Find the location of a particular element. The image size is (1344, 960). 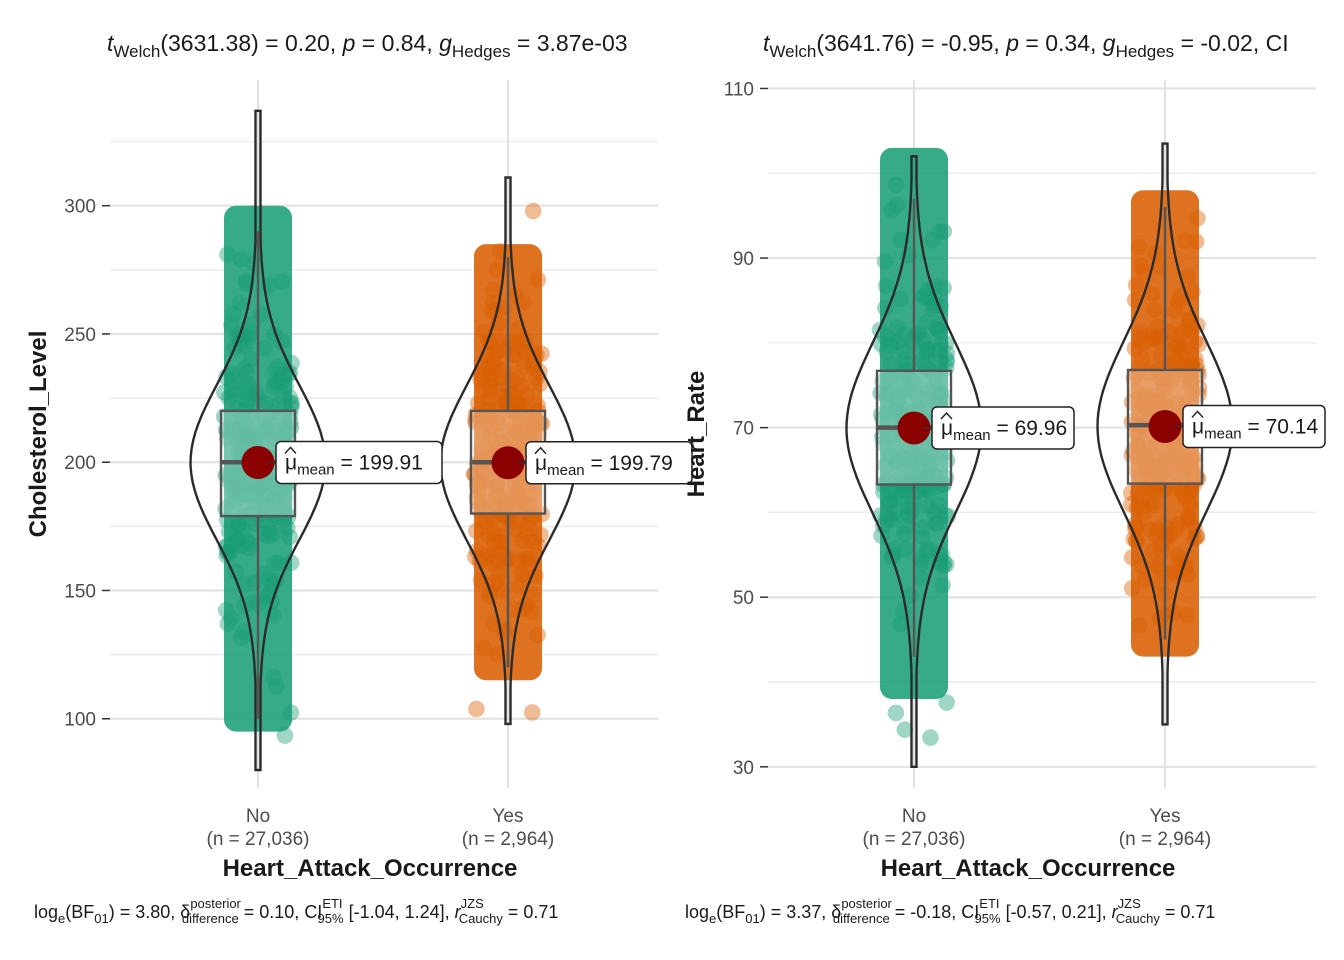

x-count-label: (n = 27,036) is located at coordinates (914, 839).